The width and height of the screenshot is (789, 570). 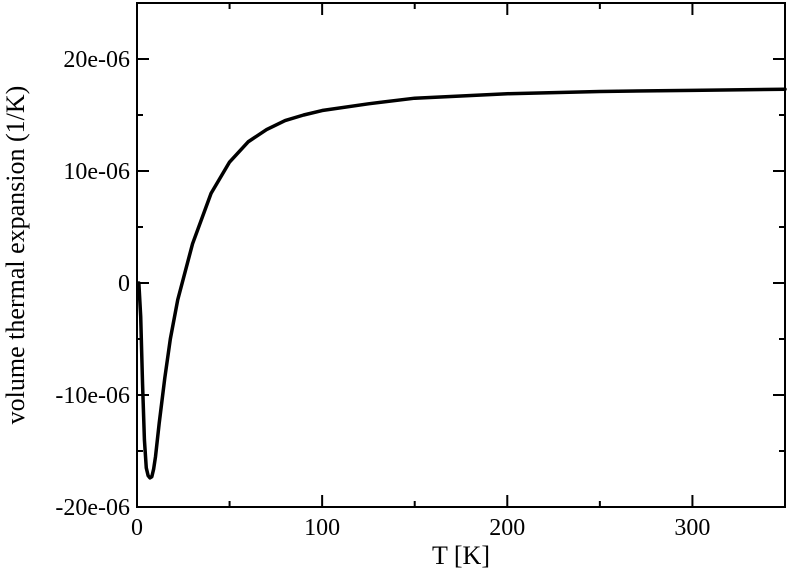 I want to click on y-tick-label: -10e-06, so click(x=92, y=396).